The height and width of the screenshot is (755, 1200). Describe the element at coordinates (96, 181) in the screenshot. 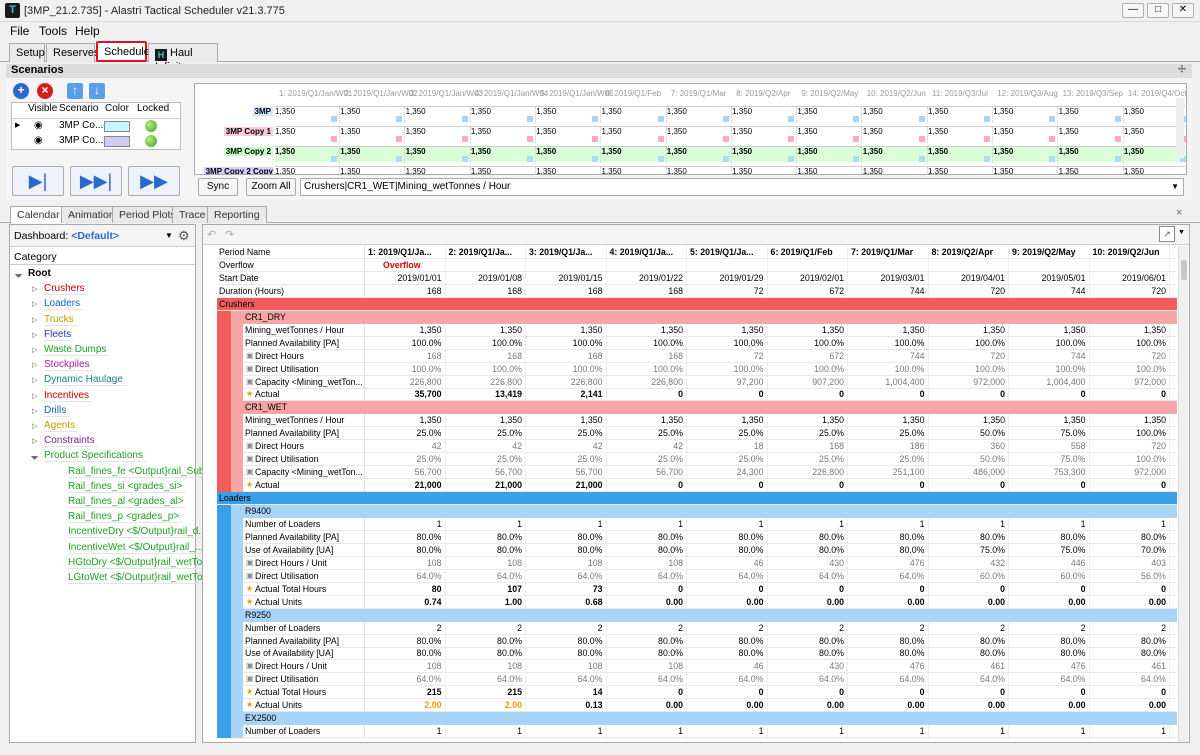

I see `fast-forward-button: ▶▶|` at that location.